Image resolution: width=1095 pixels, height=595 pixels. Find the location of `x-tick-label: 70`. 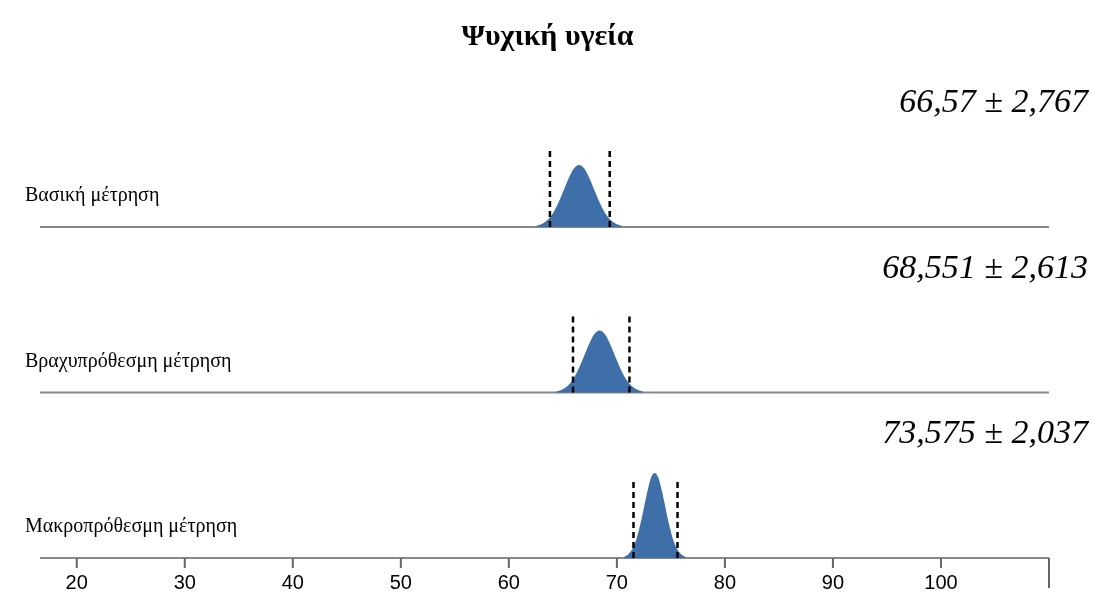

x-tick-label: 70 is located at coordinates (617, 582).